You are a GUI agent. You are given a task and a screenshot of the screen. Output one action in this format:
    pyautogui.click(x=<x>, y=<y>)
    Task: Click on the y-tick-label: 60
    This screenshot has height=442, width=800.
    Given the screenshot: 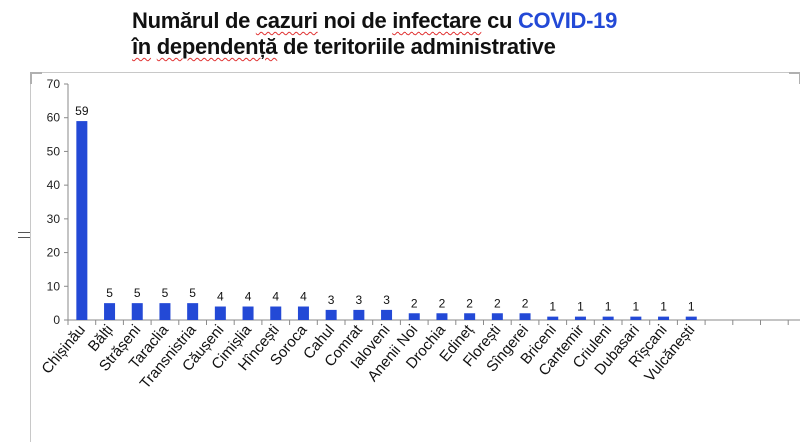 What is the action you would take?
    pyautogui.click(x=54, y=118)
    